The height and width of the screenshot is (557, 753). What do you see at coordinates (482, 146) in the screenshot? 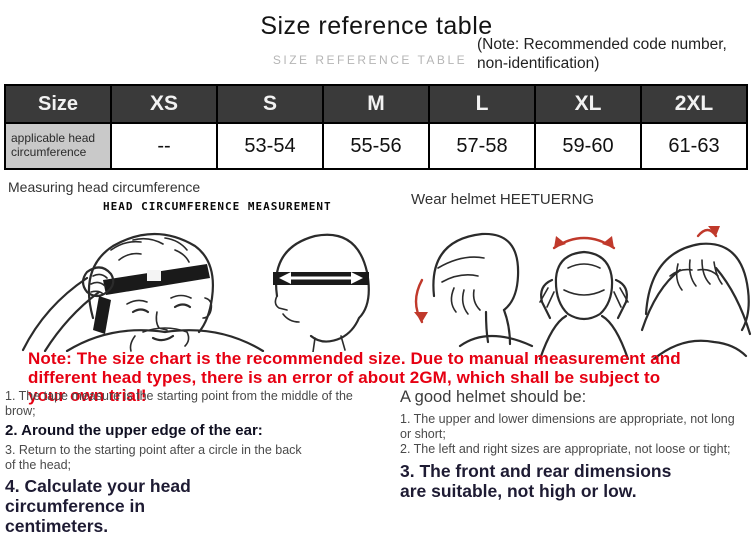
I see `value-l: 57-58` at bounding box center [482, 146].